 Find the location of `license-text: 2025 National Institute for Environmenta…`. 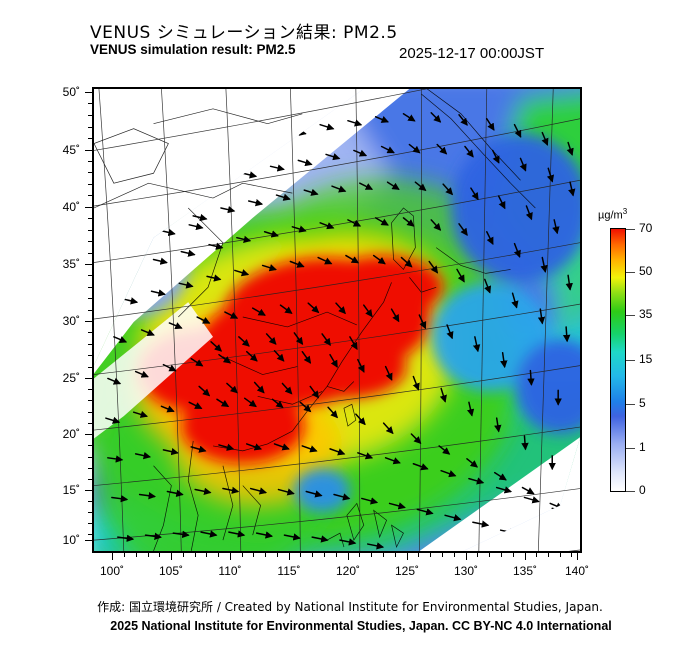

license-text: 2025 National Institute for Environmenta… is located at coordinates (361, 626).